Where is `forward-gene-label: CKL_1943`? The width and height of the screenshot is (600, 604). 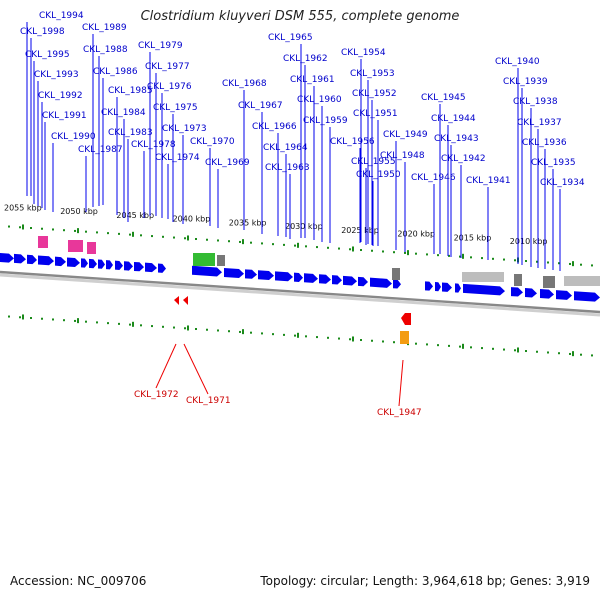 forward-gene-label: CKL_1943 is located at coordinates (456, 139).